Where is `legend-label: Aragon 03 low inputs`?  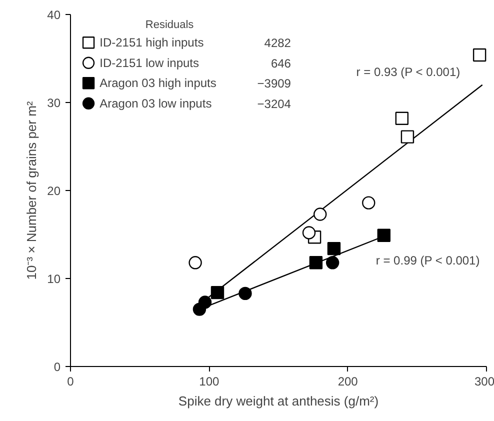 legend-label: Aragon 03 low inputs is located at coordinates (156, 103).